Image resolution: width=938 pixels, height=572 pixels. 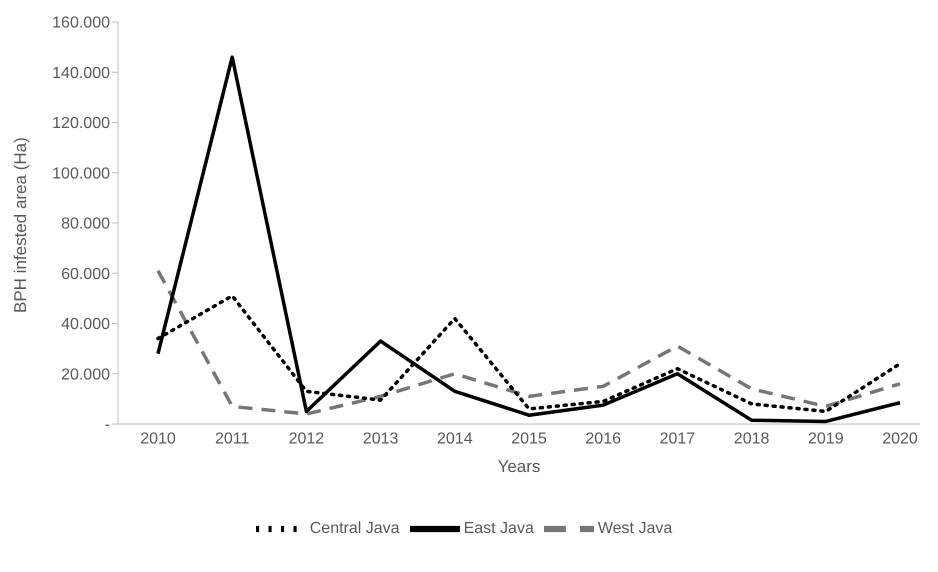 What do you see at coordinates (81, 73) in the screenshot?
I see `y-tick-label: 140.000` at bounding box center [81, 73].